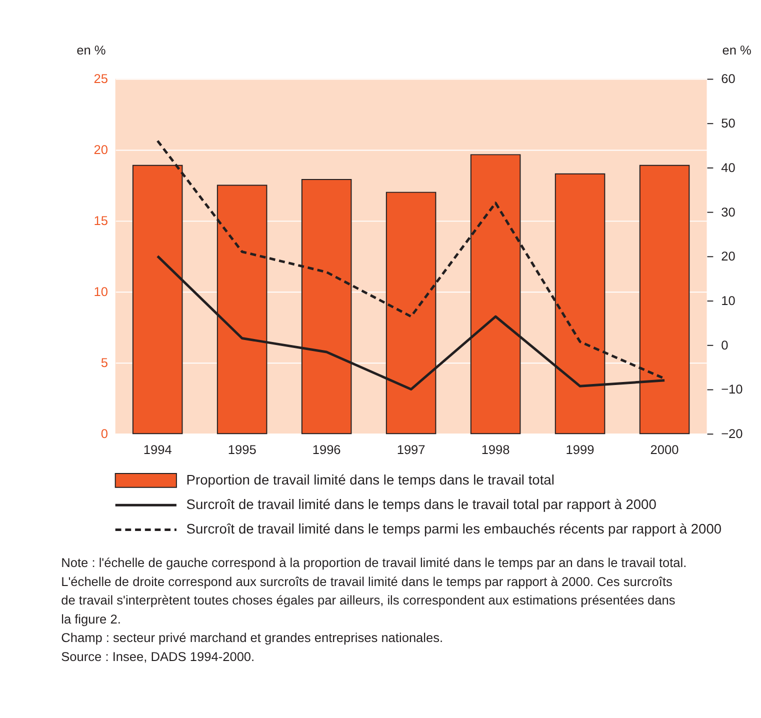 This screenshot has height=718, width=761. I want to click on y-tick-label: 10, so click(101, 292).